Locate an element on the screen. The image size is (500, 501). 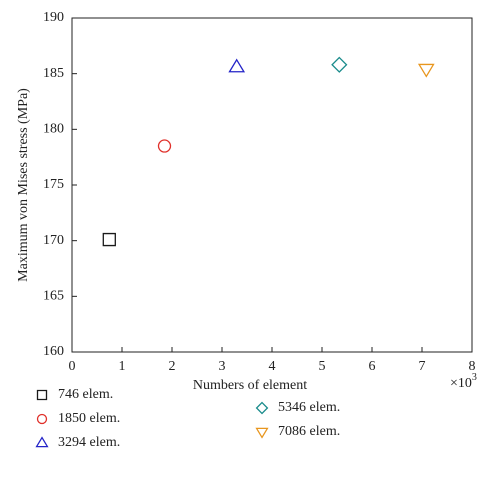
x-tick-label: 5 is located at coordinates (322, 366).